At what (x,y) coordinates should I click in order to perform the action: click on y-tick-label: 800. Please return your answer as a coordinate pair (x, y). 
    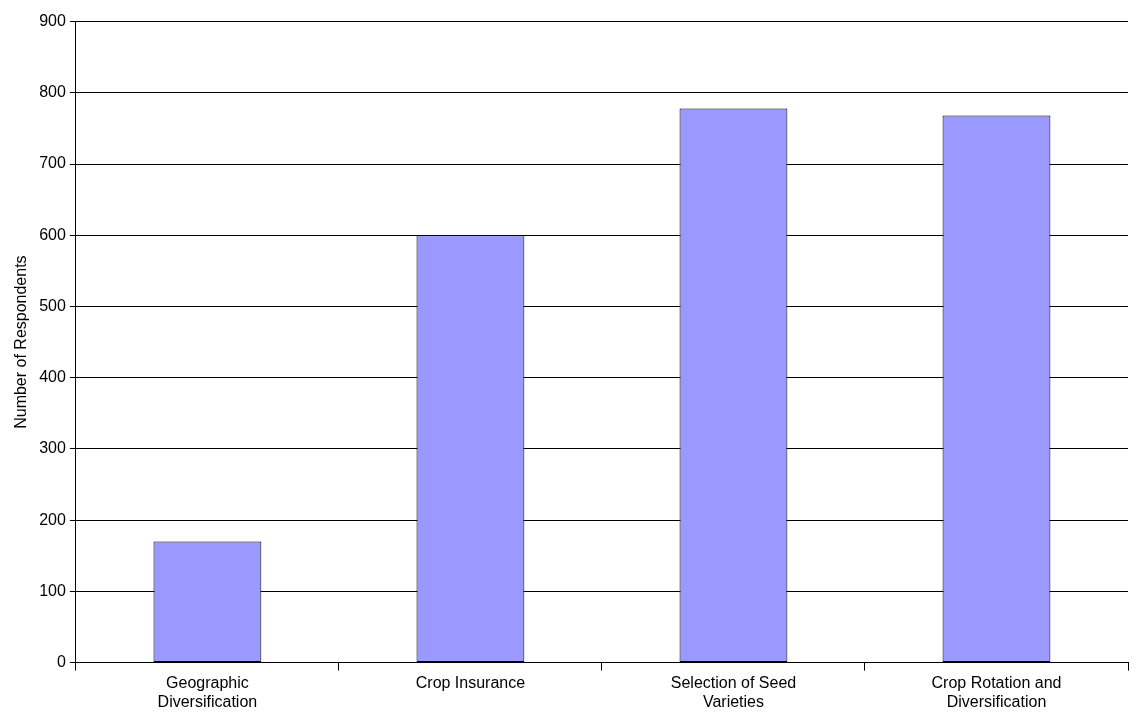
    Looking at the image, I should click on (52, 92).